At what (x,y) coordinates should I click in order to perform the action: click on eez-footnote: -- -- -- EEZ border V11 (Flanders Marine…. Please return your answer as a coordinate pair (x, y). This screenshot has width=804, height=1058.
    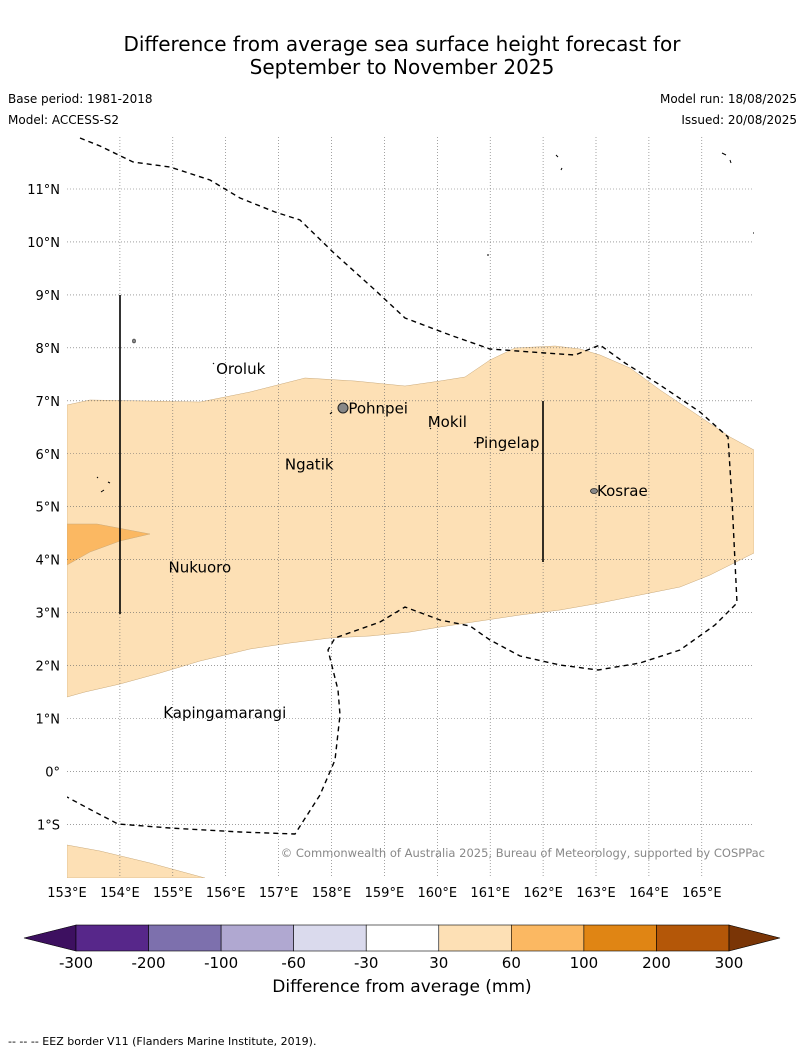
    Looking at the image, I should click on (162, 1041).